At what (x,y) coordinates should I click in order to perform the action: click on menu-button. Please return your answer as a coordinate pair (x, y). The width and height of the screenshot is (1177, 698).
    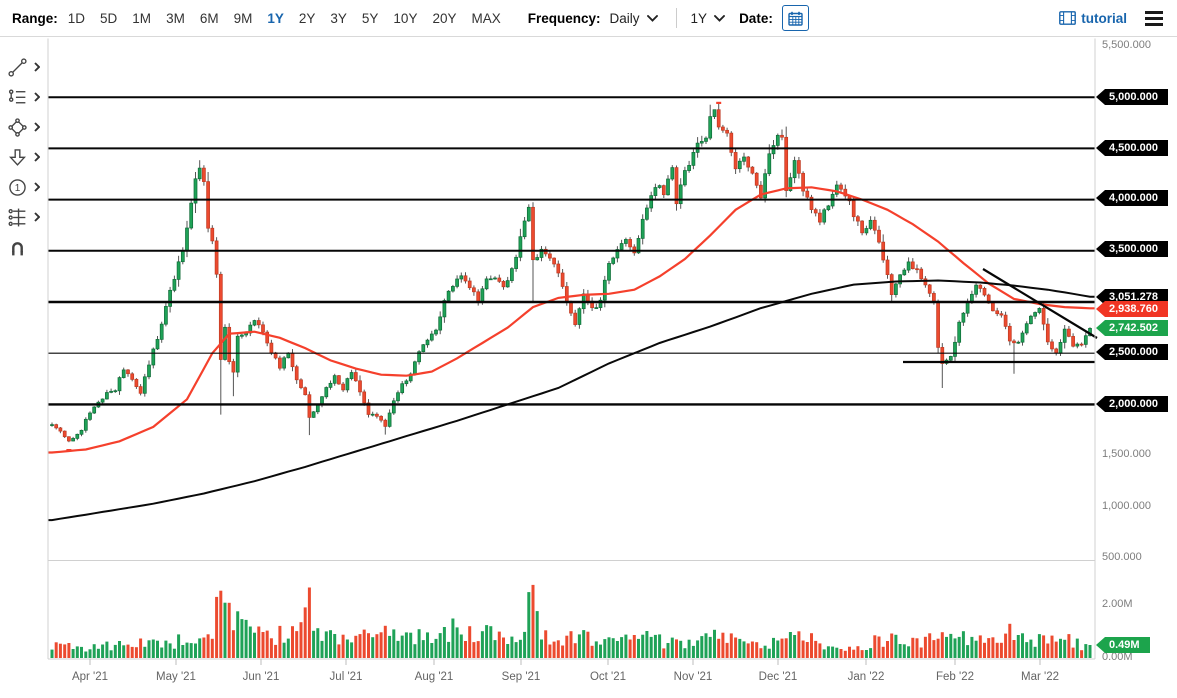
    Looking at the image, I should click on (1154, 18).